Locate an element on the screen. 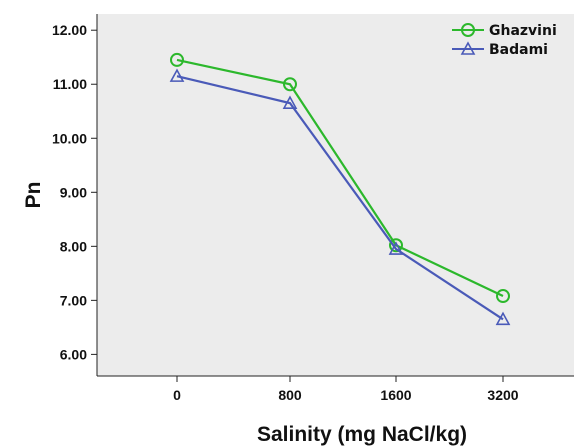 The width and height of the screenshot is (574, 446). x-tick-label: 3200 is located at coordinates (502, 395).